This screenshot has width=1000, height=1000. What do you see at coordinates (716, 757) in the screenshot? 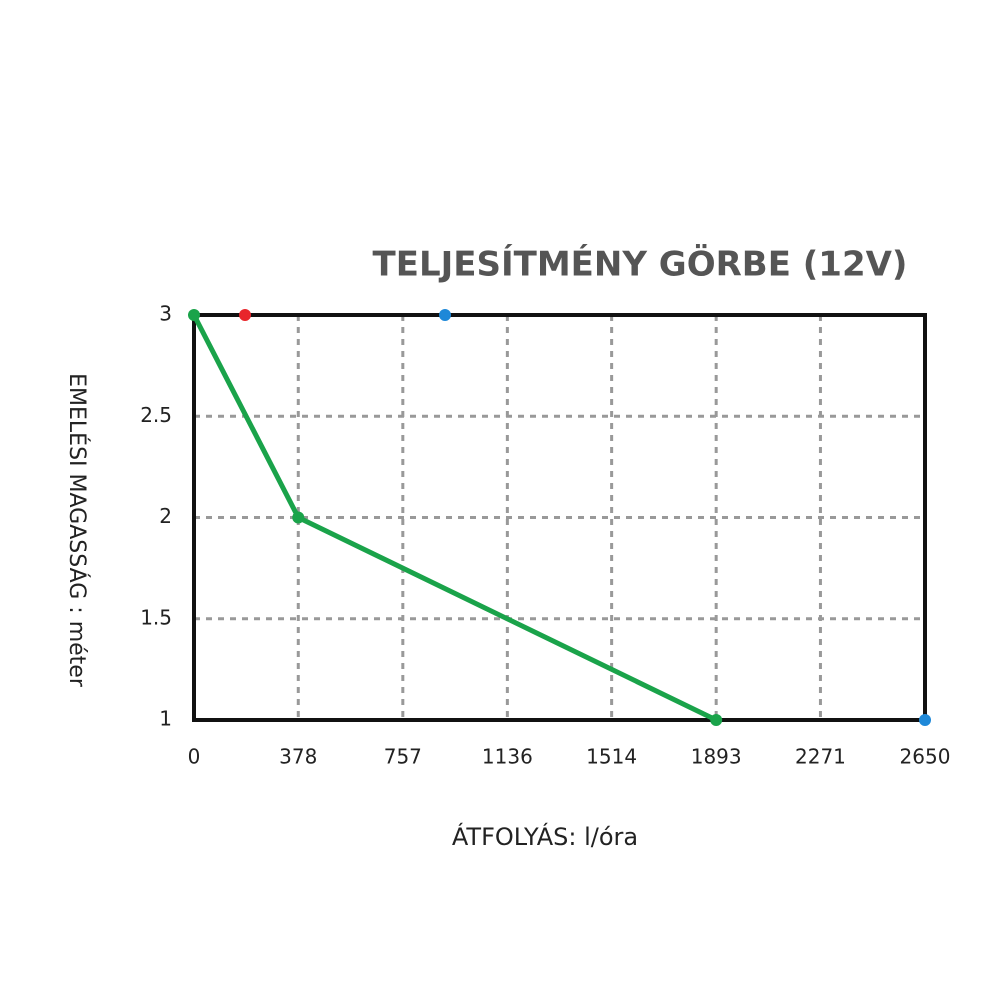
I see `x-tick-label: 1893` at bounding box center [716, 757].